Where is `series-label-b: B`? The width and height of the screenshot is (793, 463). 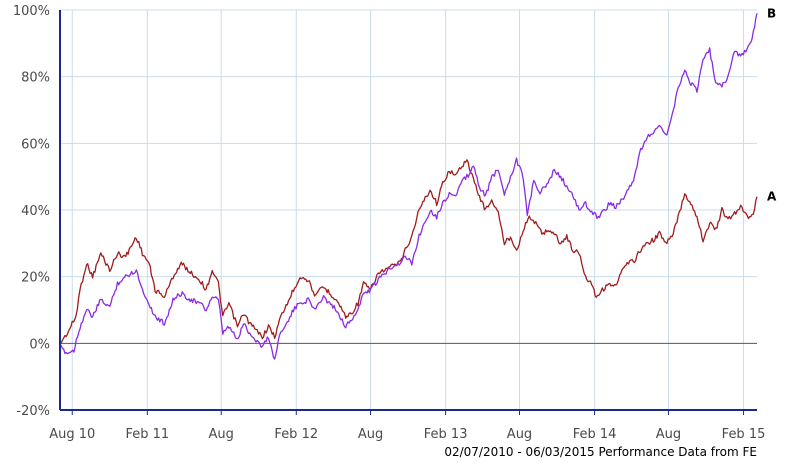 series-label-b: B is located at coordinates (771, 13).